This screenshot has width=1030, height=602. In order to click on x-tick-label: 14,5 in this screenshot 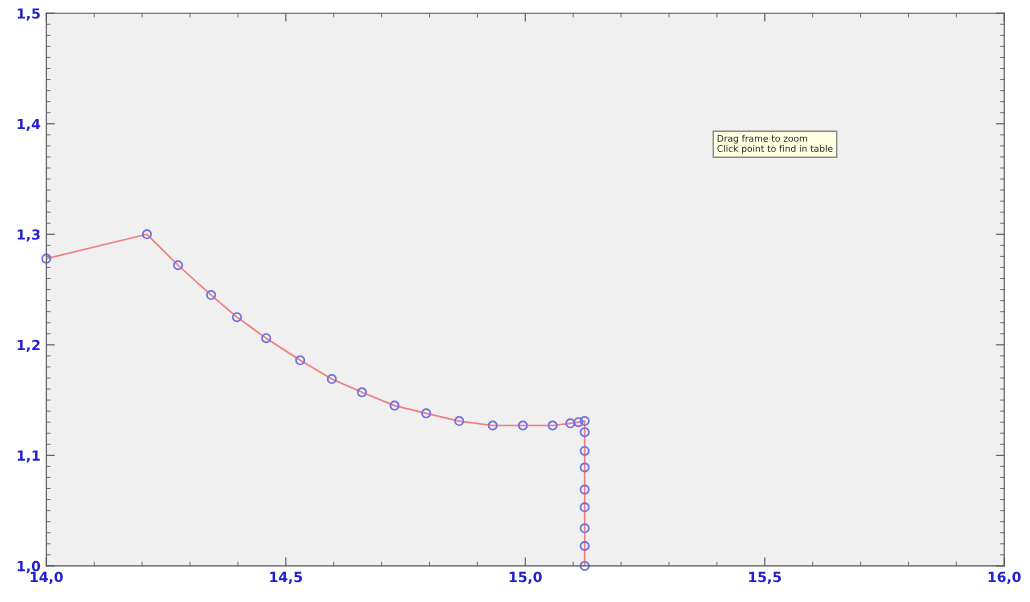, I will do `click(286, 577)`.